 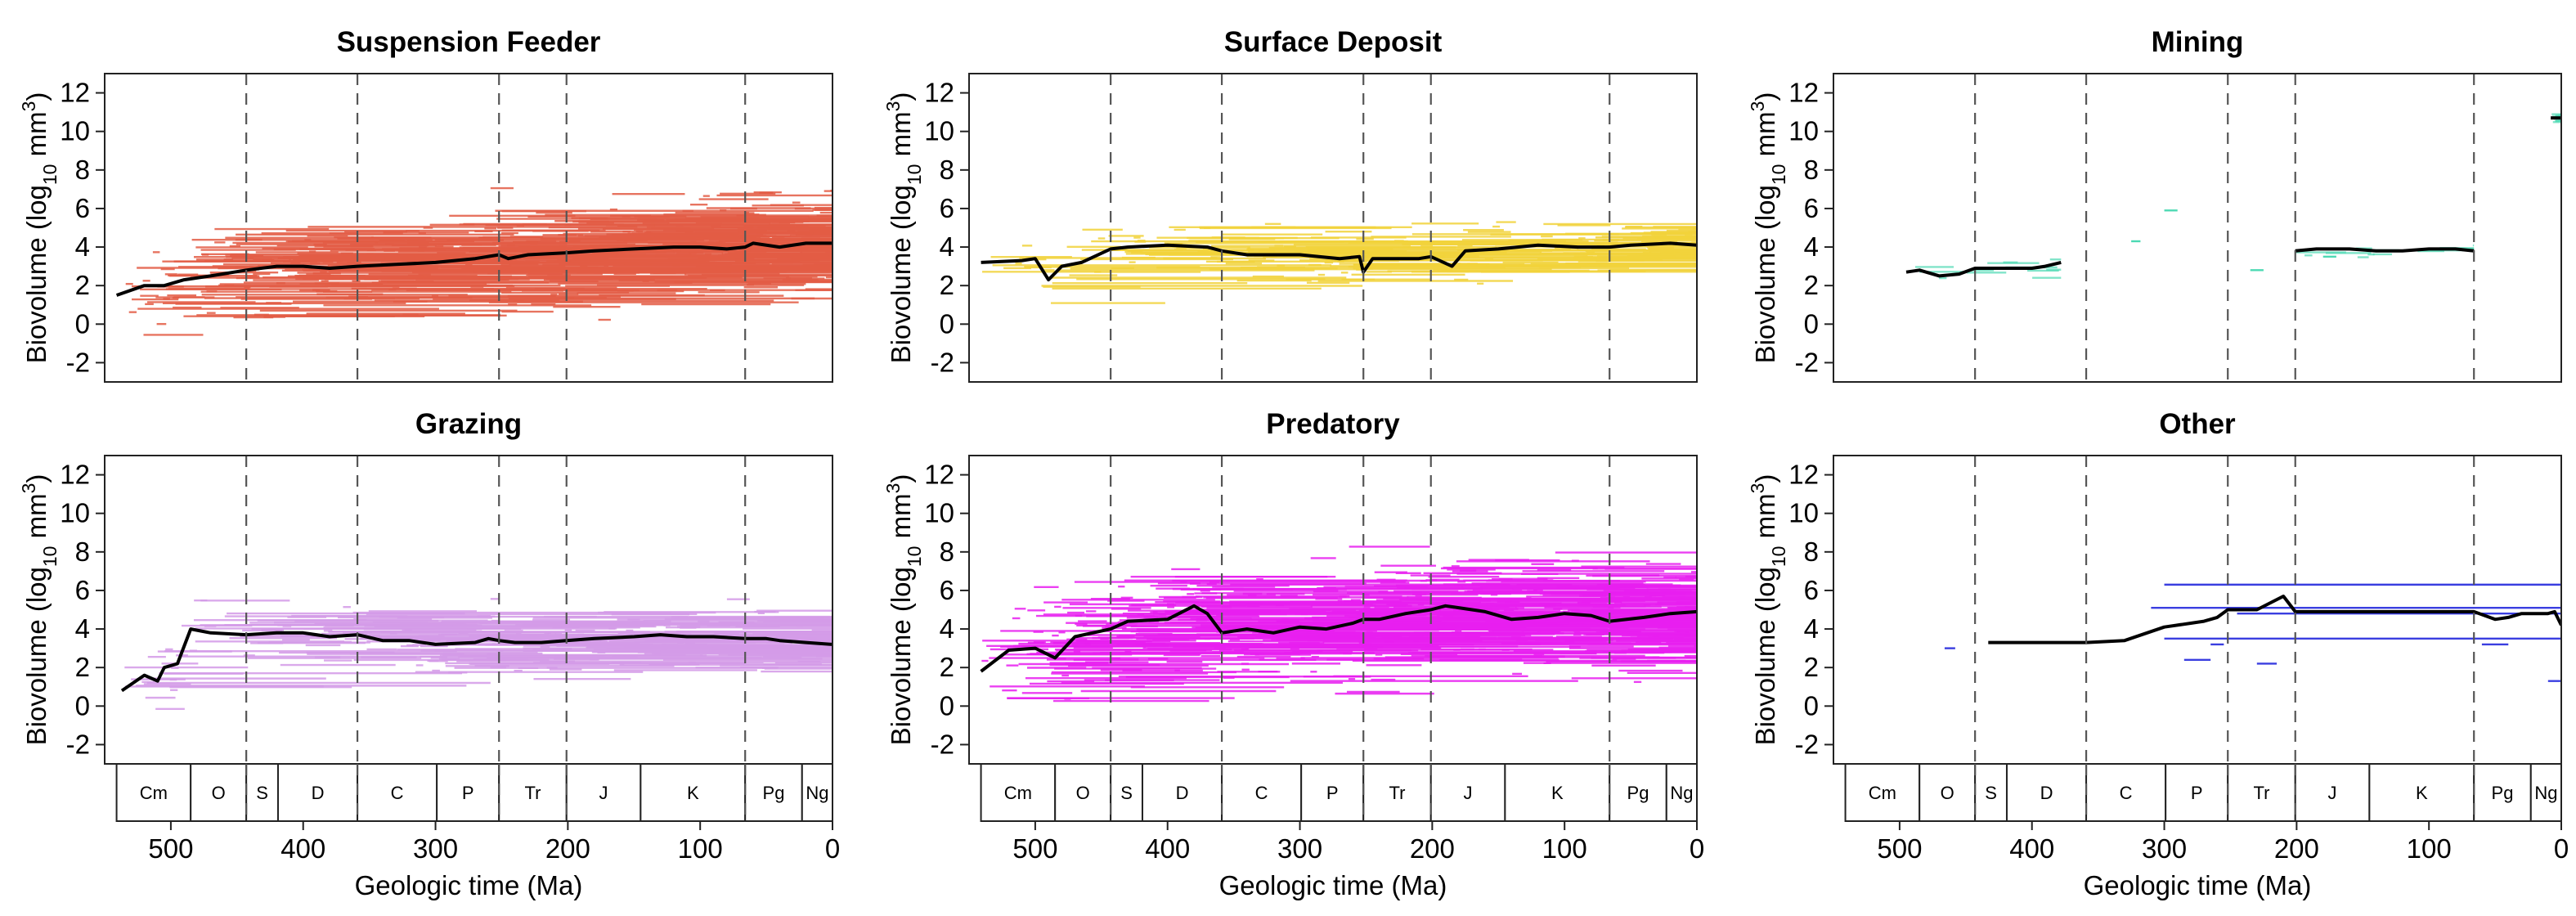 What do you see at coordinates (533, 793) in the screenshot?
I see `period-label: Tr` at bounding box center [533, 793].